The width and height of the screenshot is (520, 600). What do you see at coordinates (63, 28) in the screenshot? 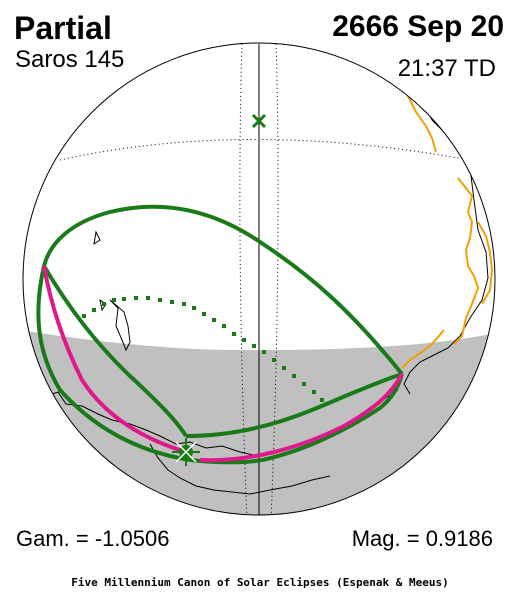
I see `eclipse-type-title: Partial` at bounding box center [63, 28].